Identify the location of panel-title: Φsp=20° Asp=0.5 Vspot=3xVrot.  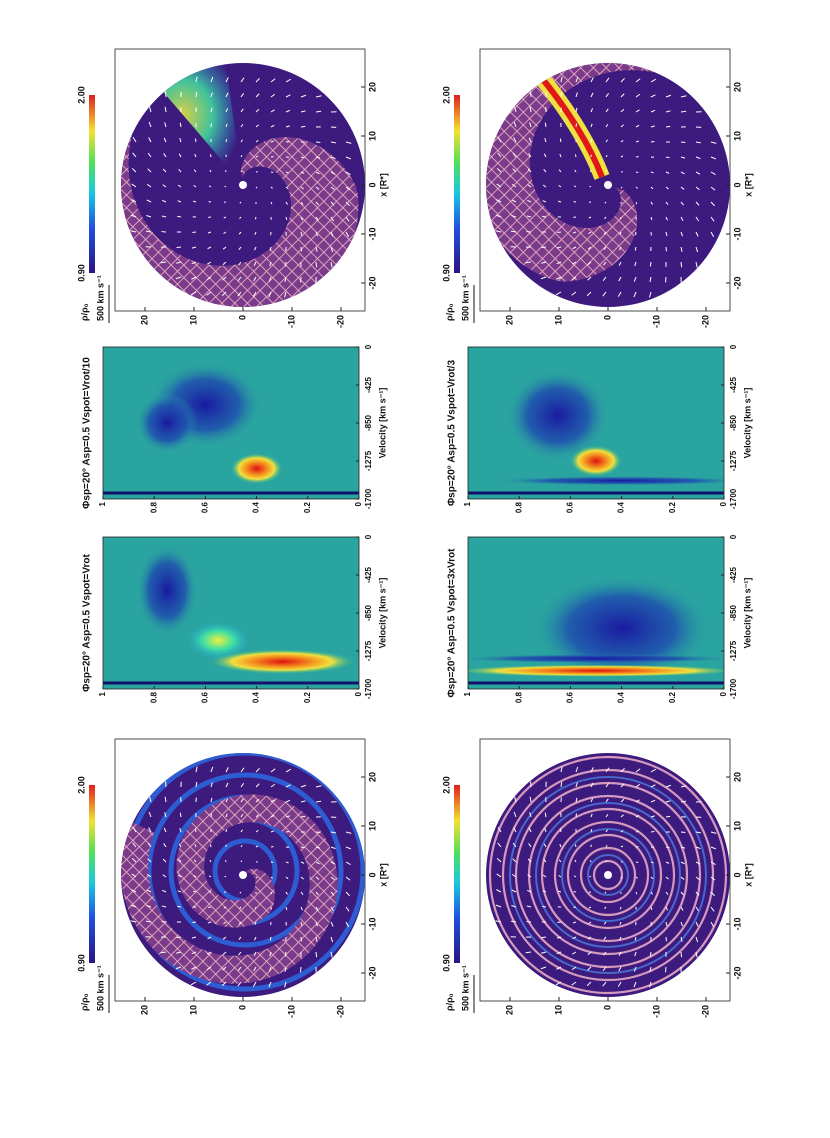
(452, 623).